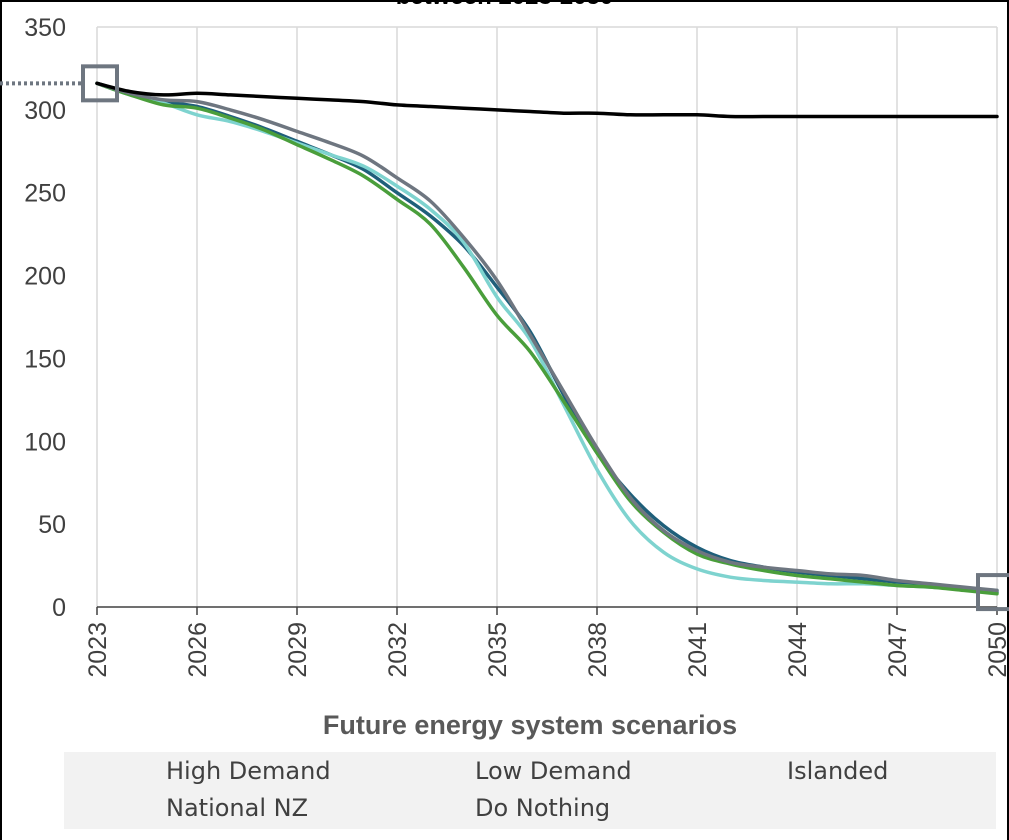 Image resolution: width=1009 pixels, height=840 pixels. What do you see at coordinates (45, 318) in the screenshot?
I see `y-axis-ticks: 0 50 100 150 200 250 300 350` at bounding box center [45, 318].